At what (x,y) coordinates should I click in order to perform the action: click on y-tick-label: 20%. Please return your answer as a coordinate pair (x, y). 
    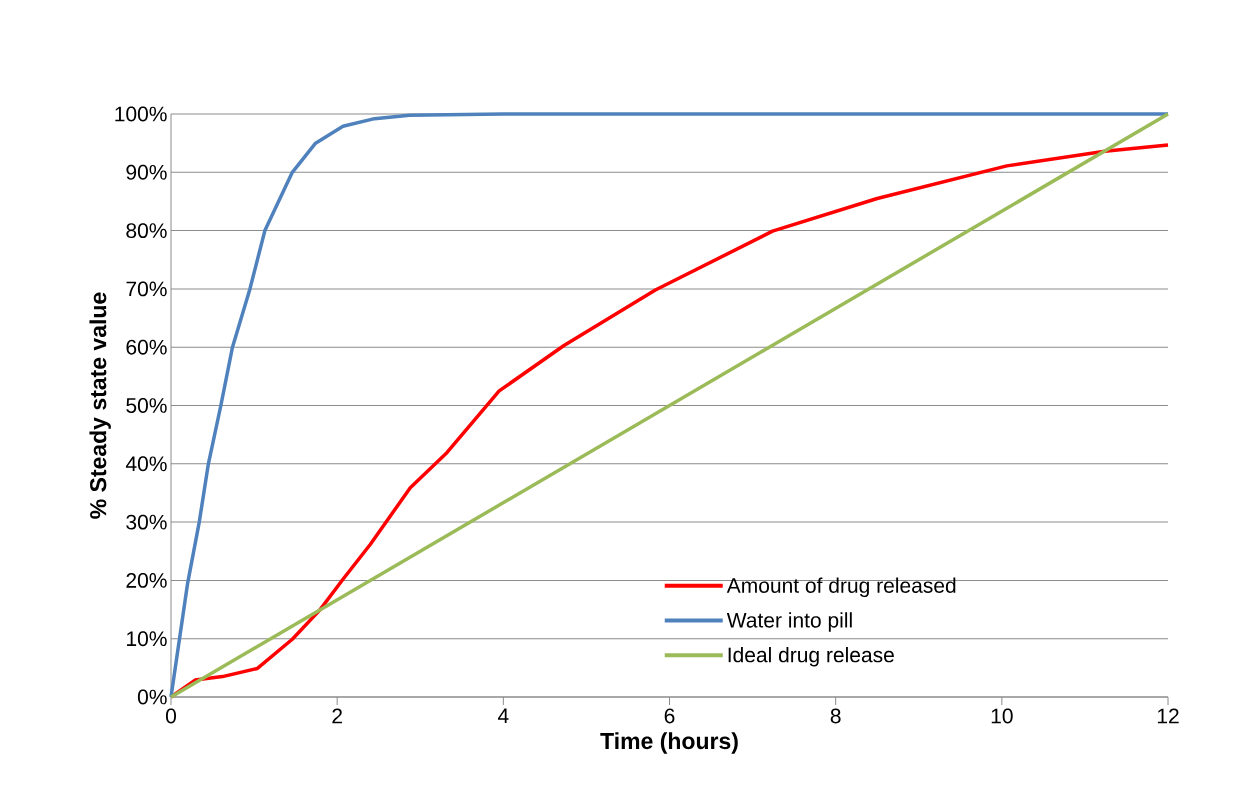
    Looking at the image, I should click on (146, 580).